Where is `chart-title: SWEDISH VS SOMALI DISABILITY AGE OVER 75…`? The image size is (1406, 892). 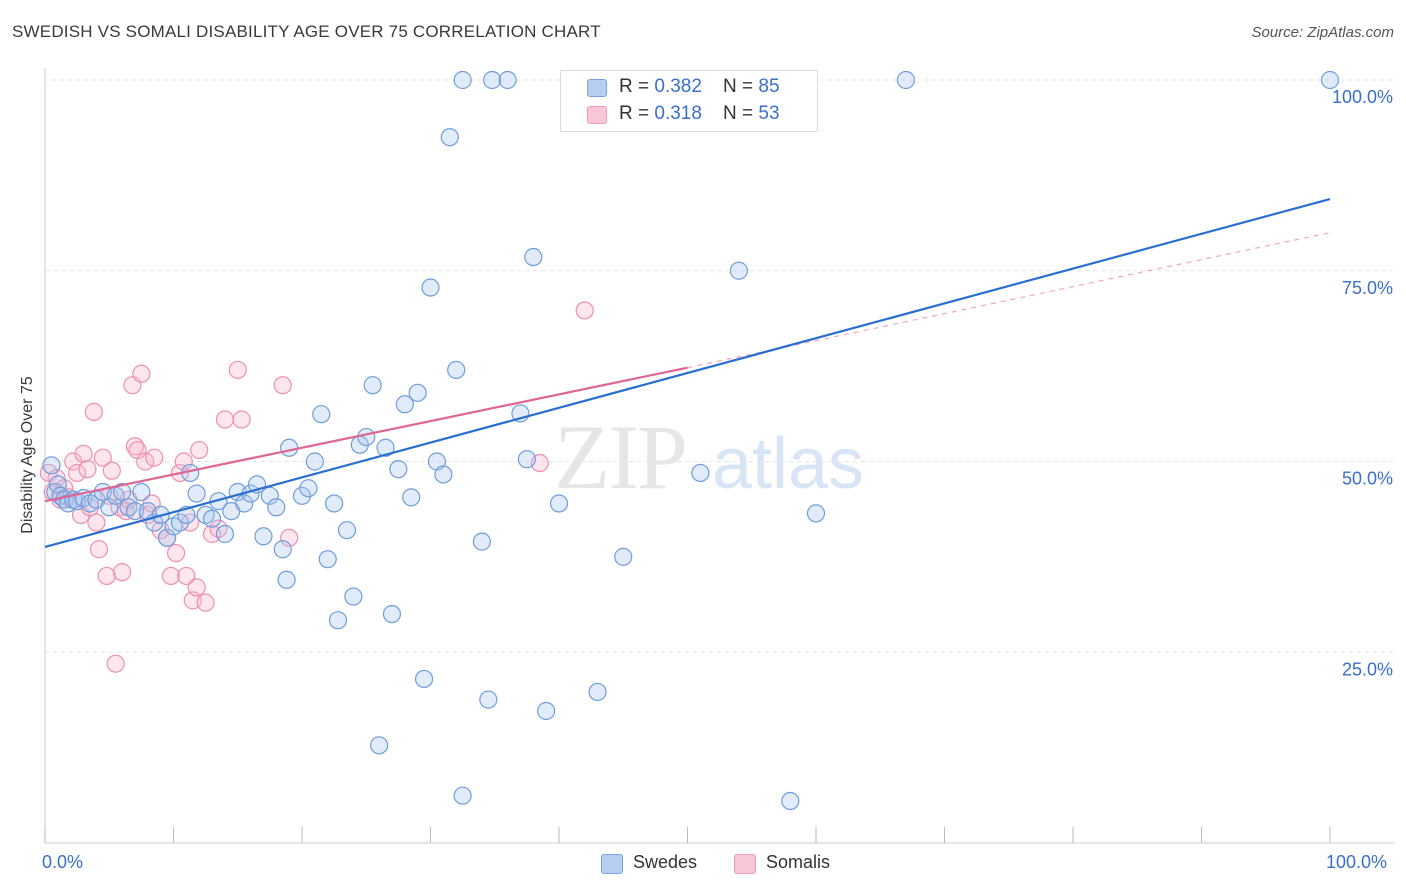
chart-title: SWEDISH VS SOMALI DISABILITY AGE OVER 75… is located at coordinates (306, 31).